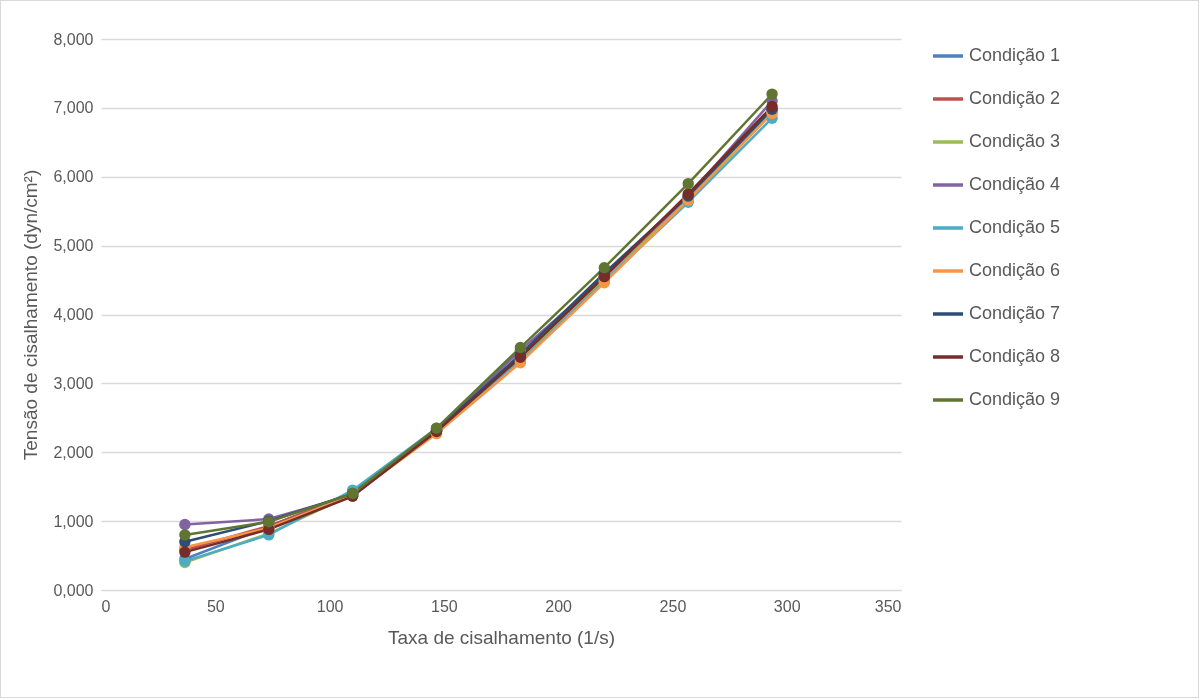  I want to click on legend-label: Condição 1, so click(1015, 55).